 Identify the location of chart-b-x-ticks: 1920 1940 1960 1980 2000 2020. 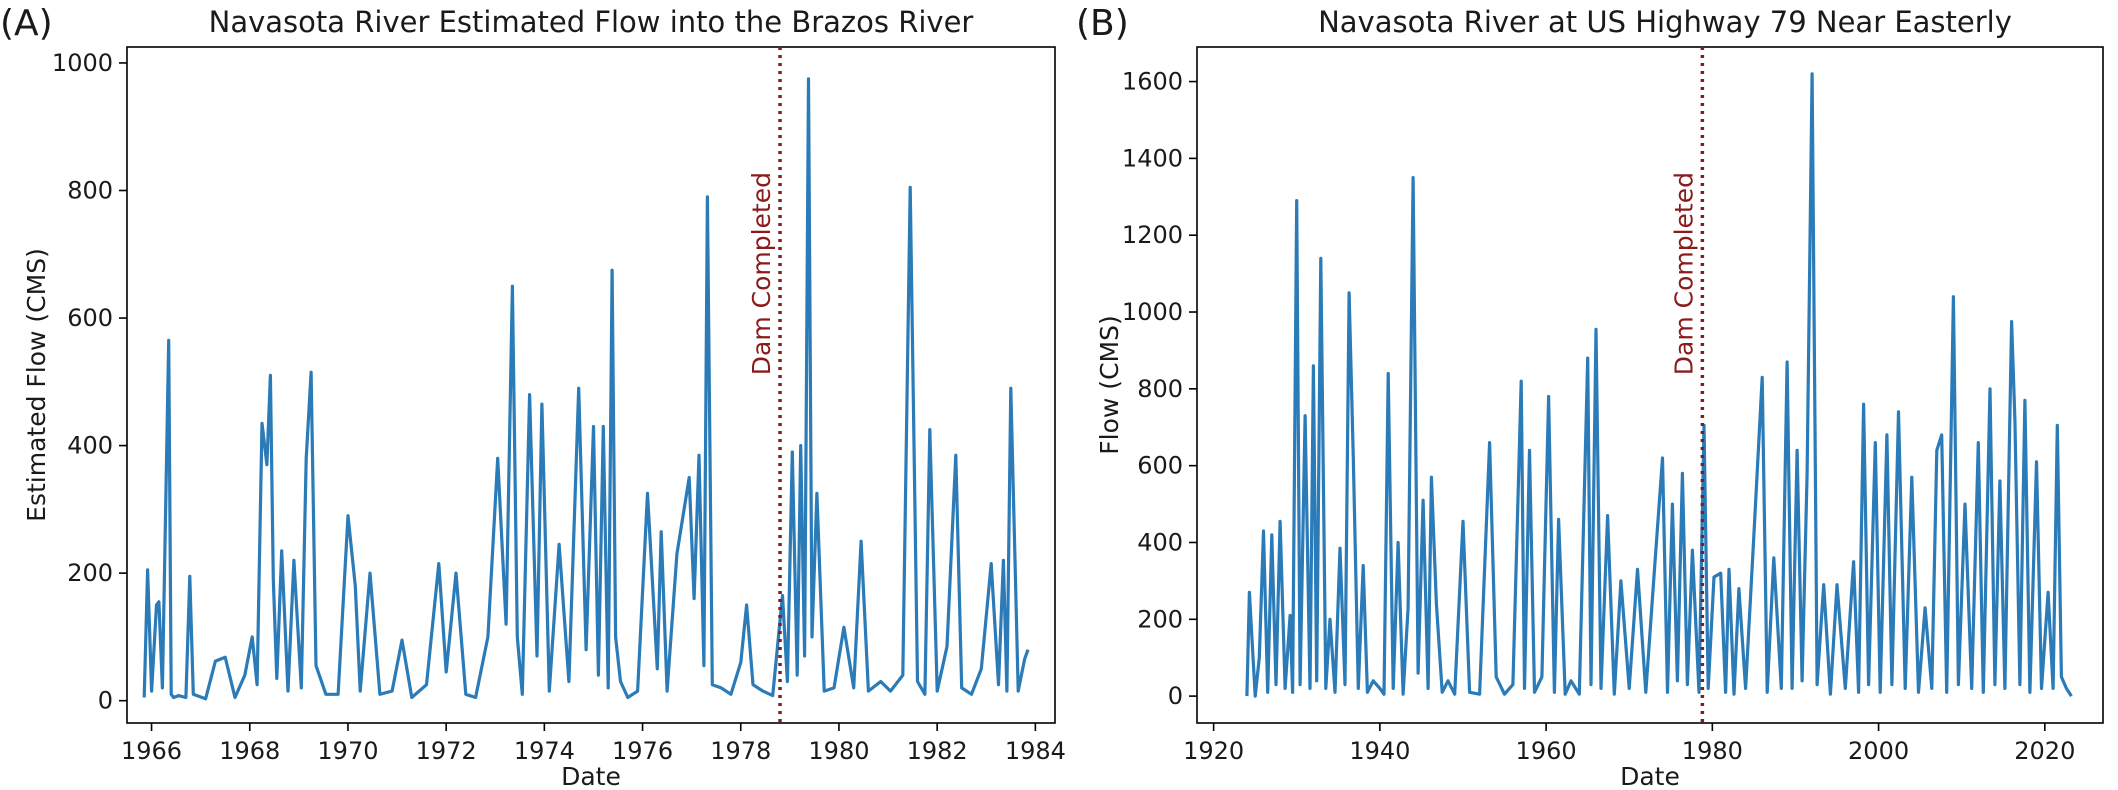
(1629, 744).